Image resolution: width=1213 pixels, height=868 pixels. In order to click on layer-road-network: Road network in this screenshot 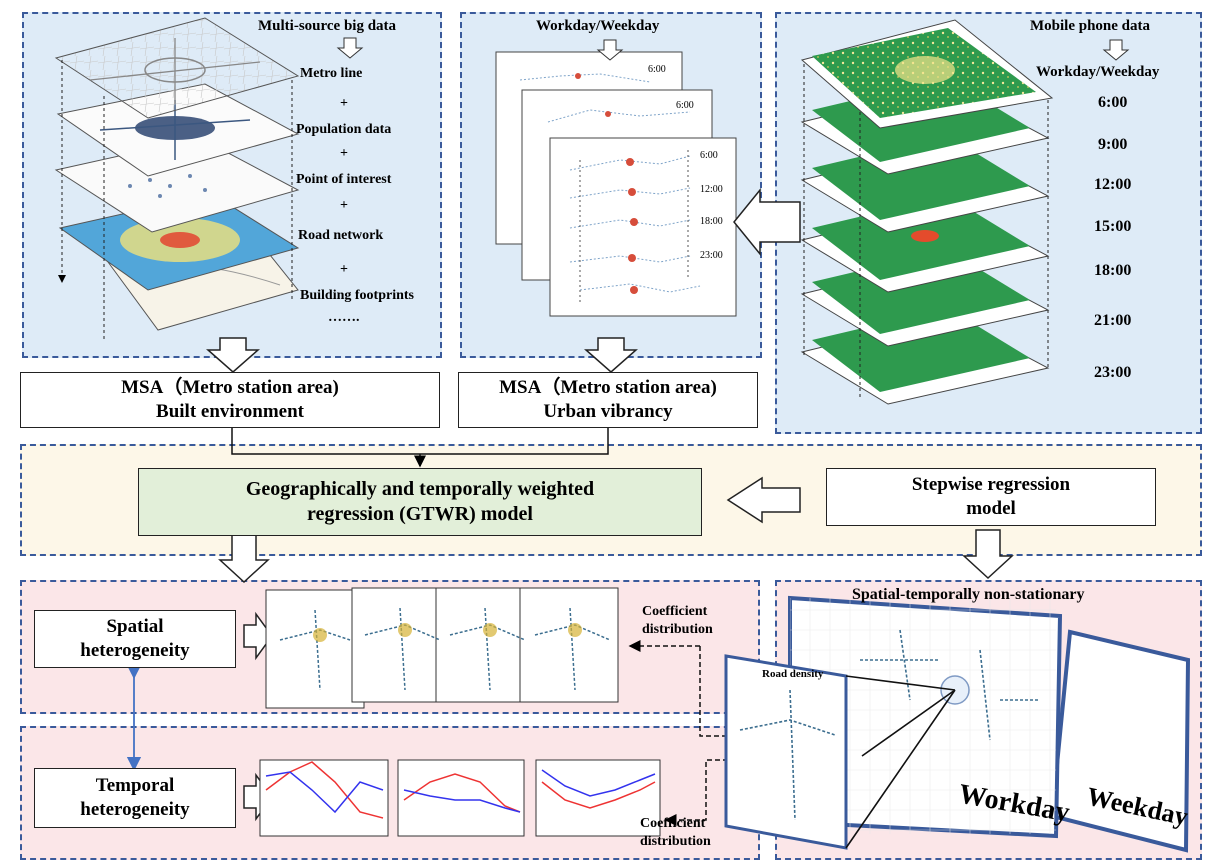, I will do `click(341, 235)`.